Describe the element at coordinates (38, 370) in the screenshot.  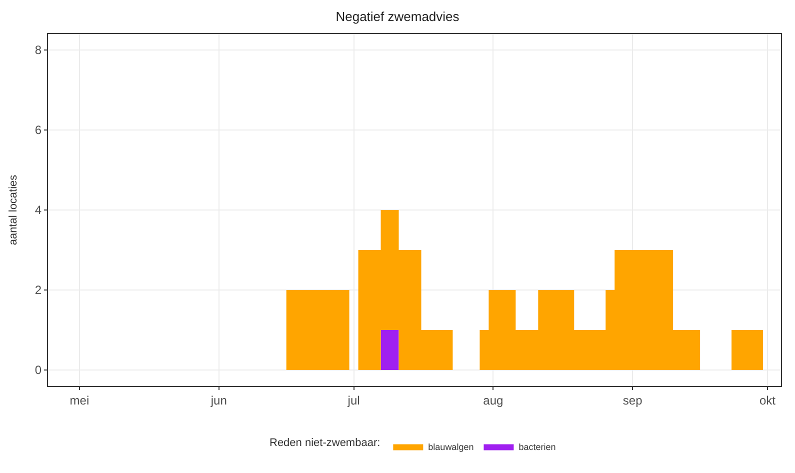
I see `y-tick-label: 0` at that location.